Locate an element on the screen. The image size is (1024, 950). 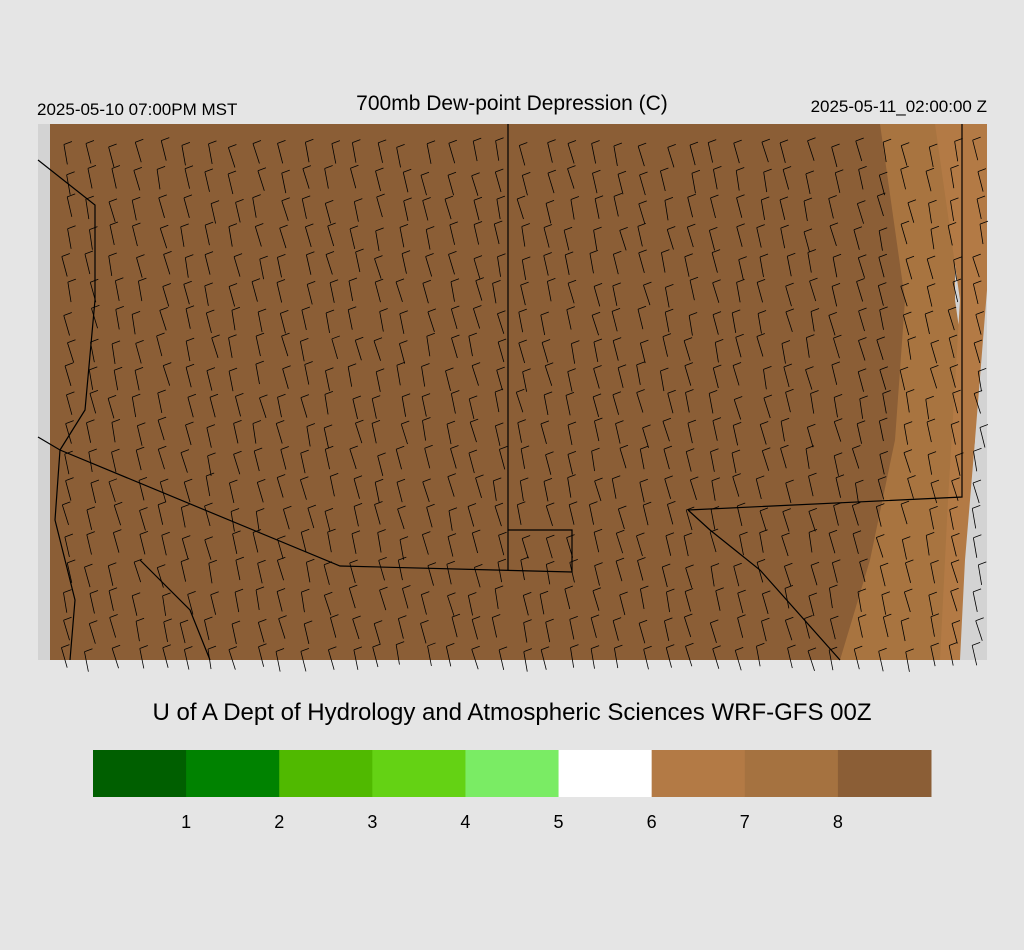
colorbar-swatch is located at coordinates (140, 773).